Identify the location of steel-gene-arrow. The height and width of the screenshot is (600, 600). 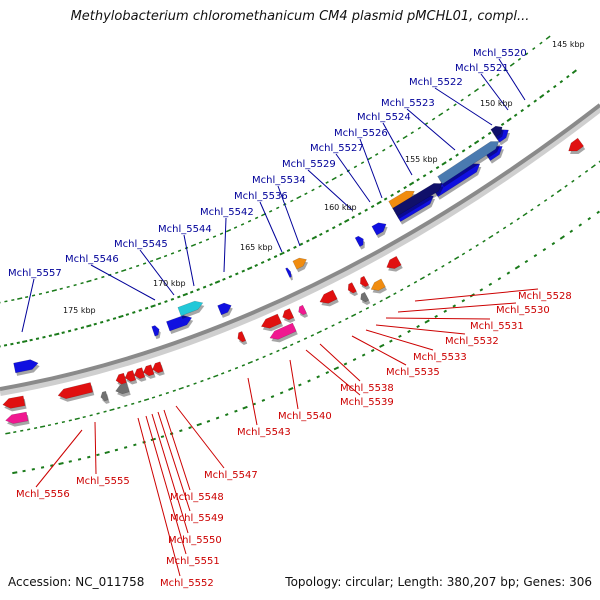
(468, 163).